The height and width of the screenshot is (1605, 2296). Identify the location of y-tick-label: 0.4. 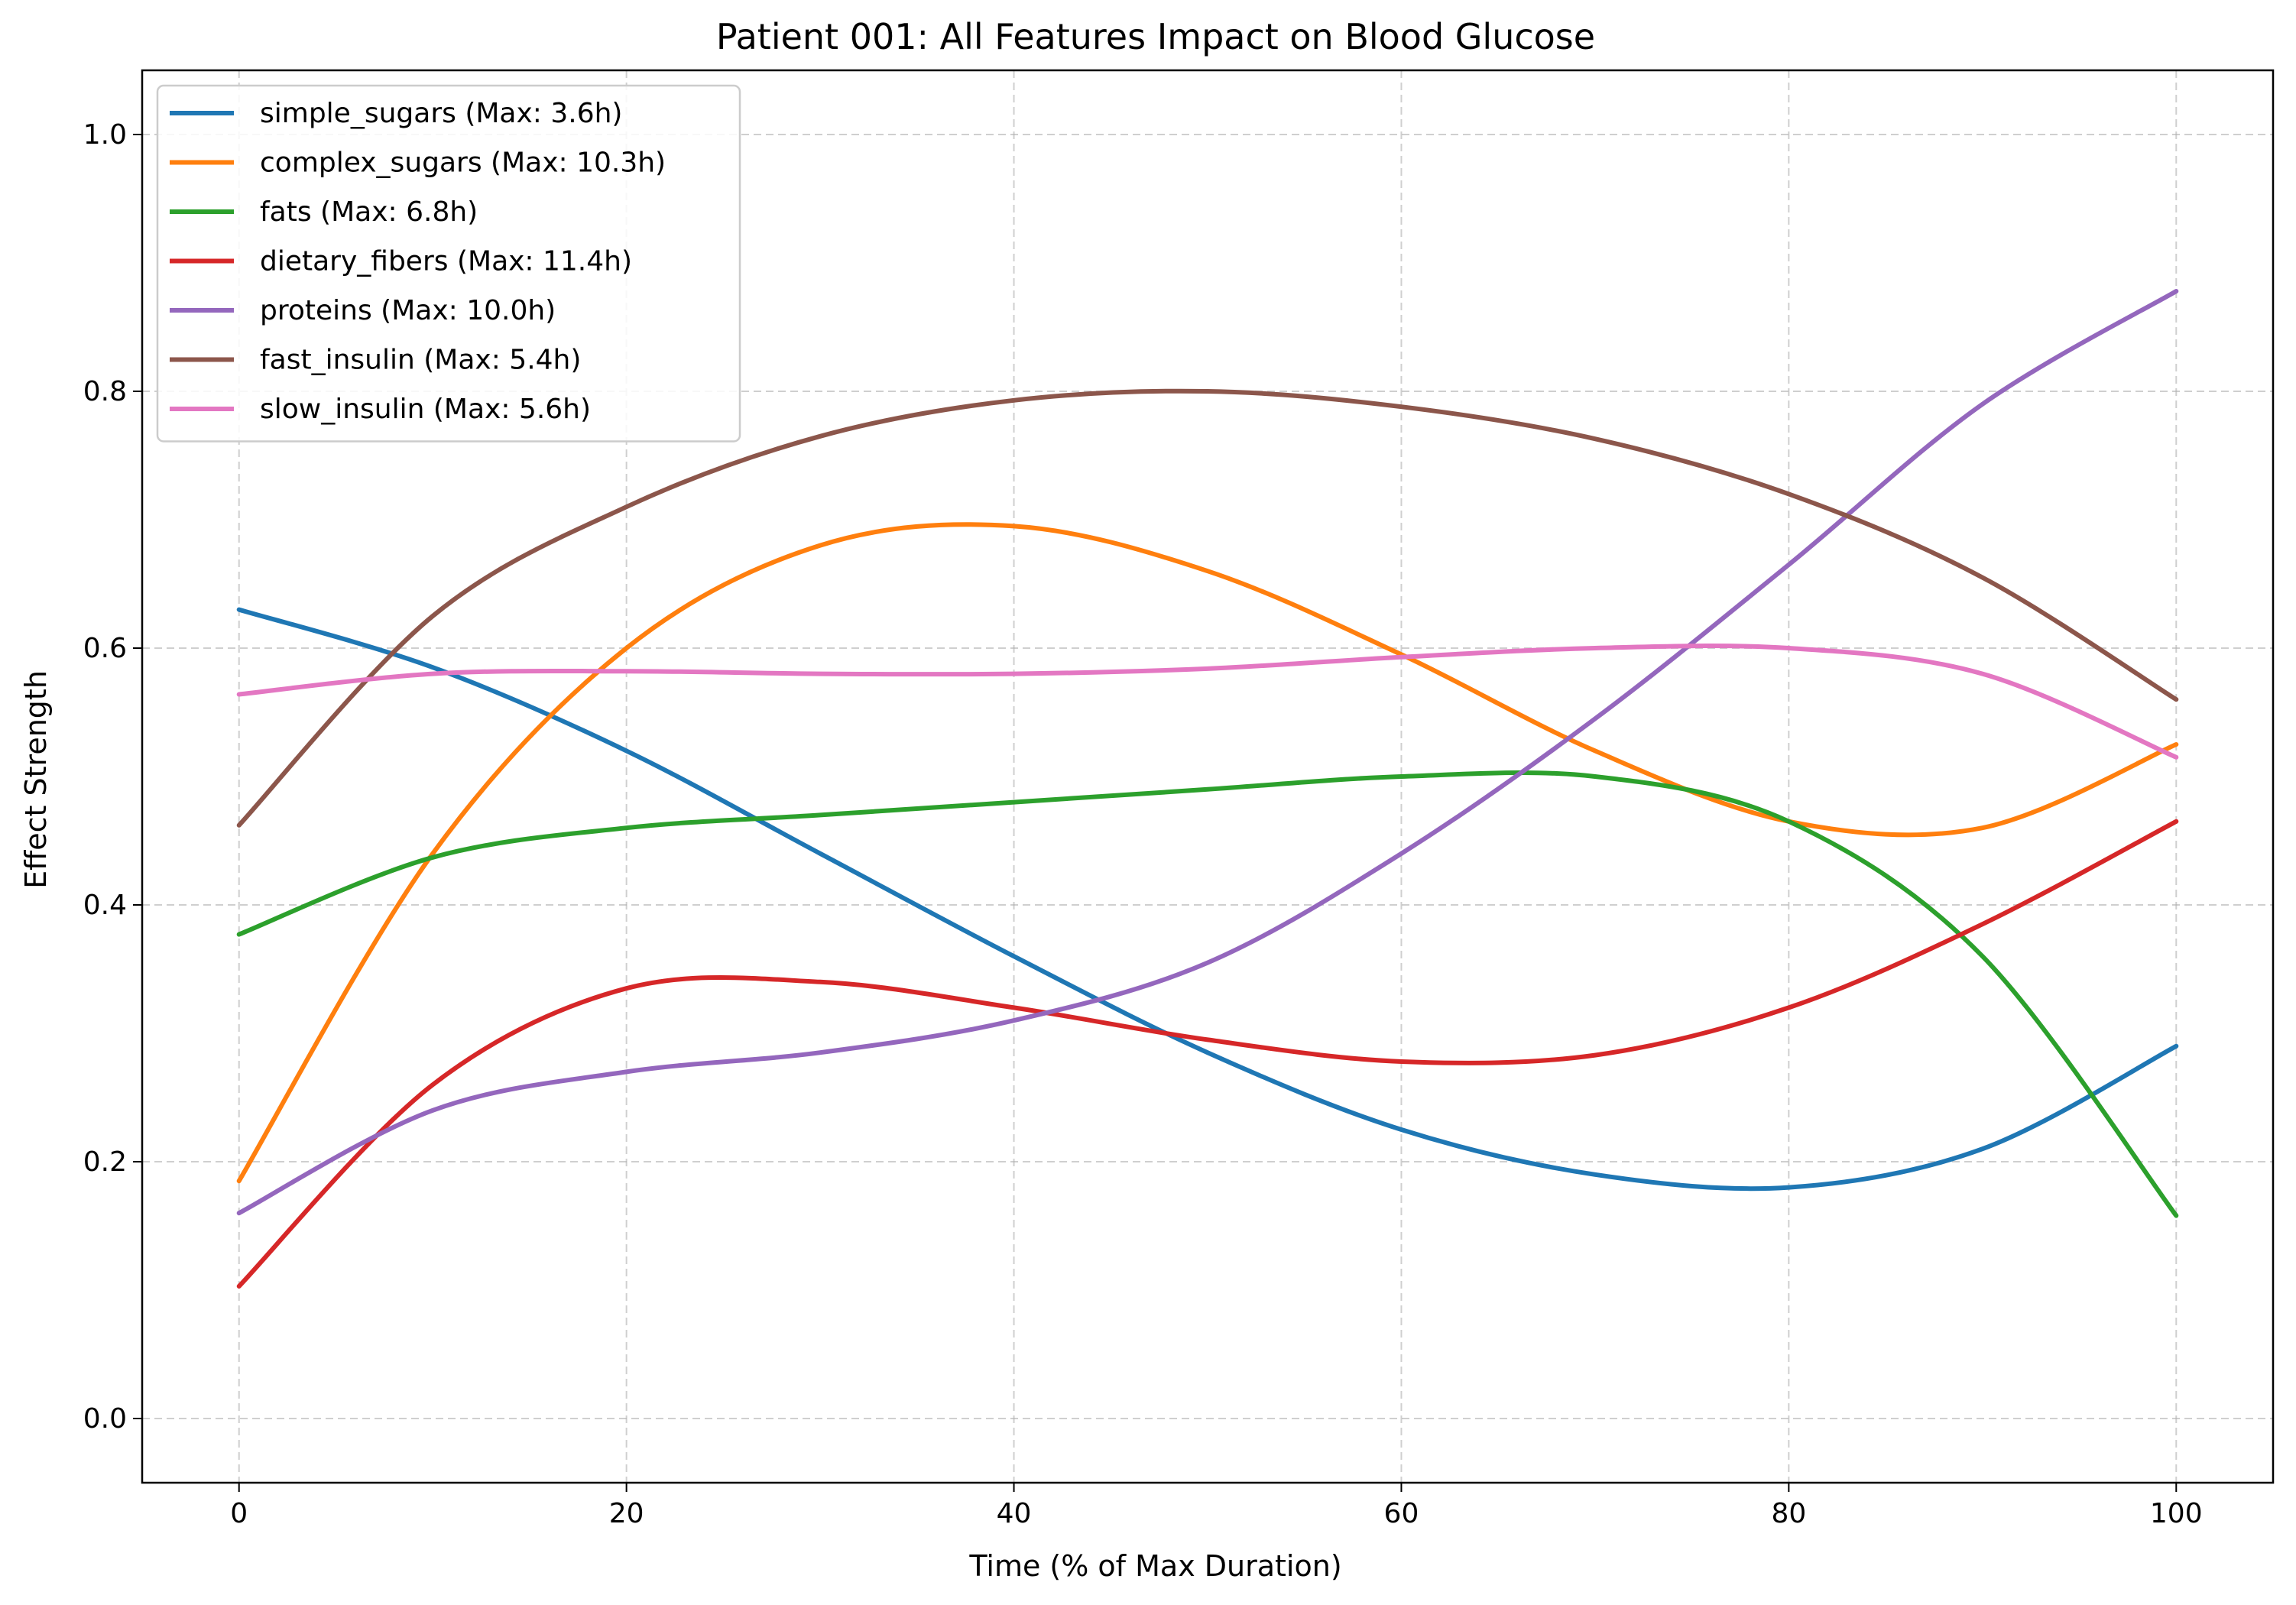
(105, 905).